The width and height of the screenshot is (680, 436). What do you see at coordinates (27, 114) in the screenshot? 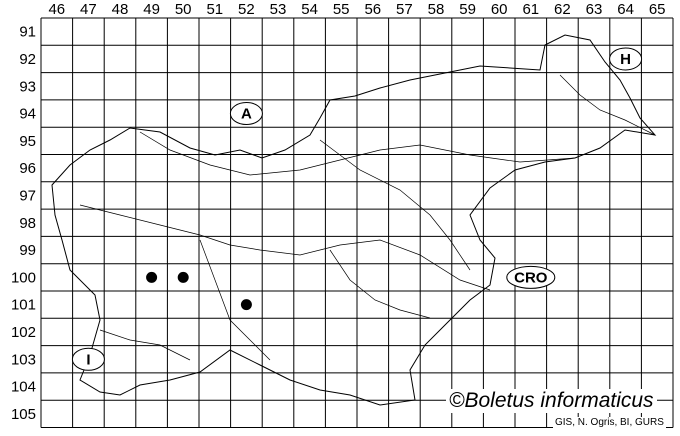
I see `row-label: 94` at bounding box center [27, 114].